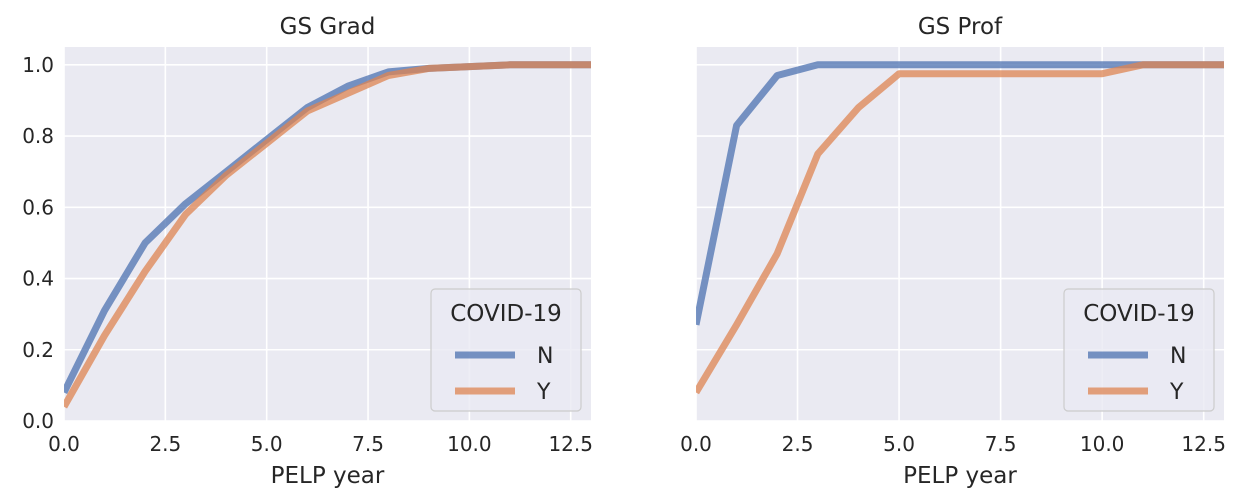 The height and width of the screenshot is (497, 1237). What do you see at coordinates (38, 136) in the screenshot?
I see `y-tick-label: 0.8` at bounding box center [38, 136].